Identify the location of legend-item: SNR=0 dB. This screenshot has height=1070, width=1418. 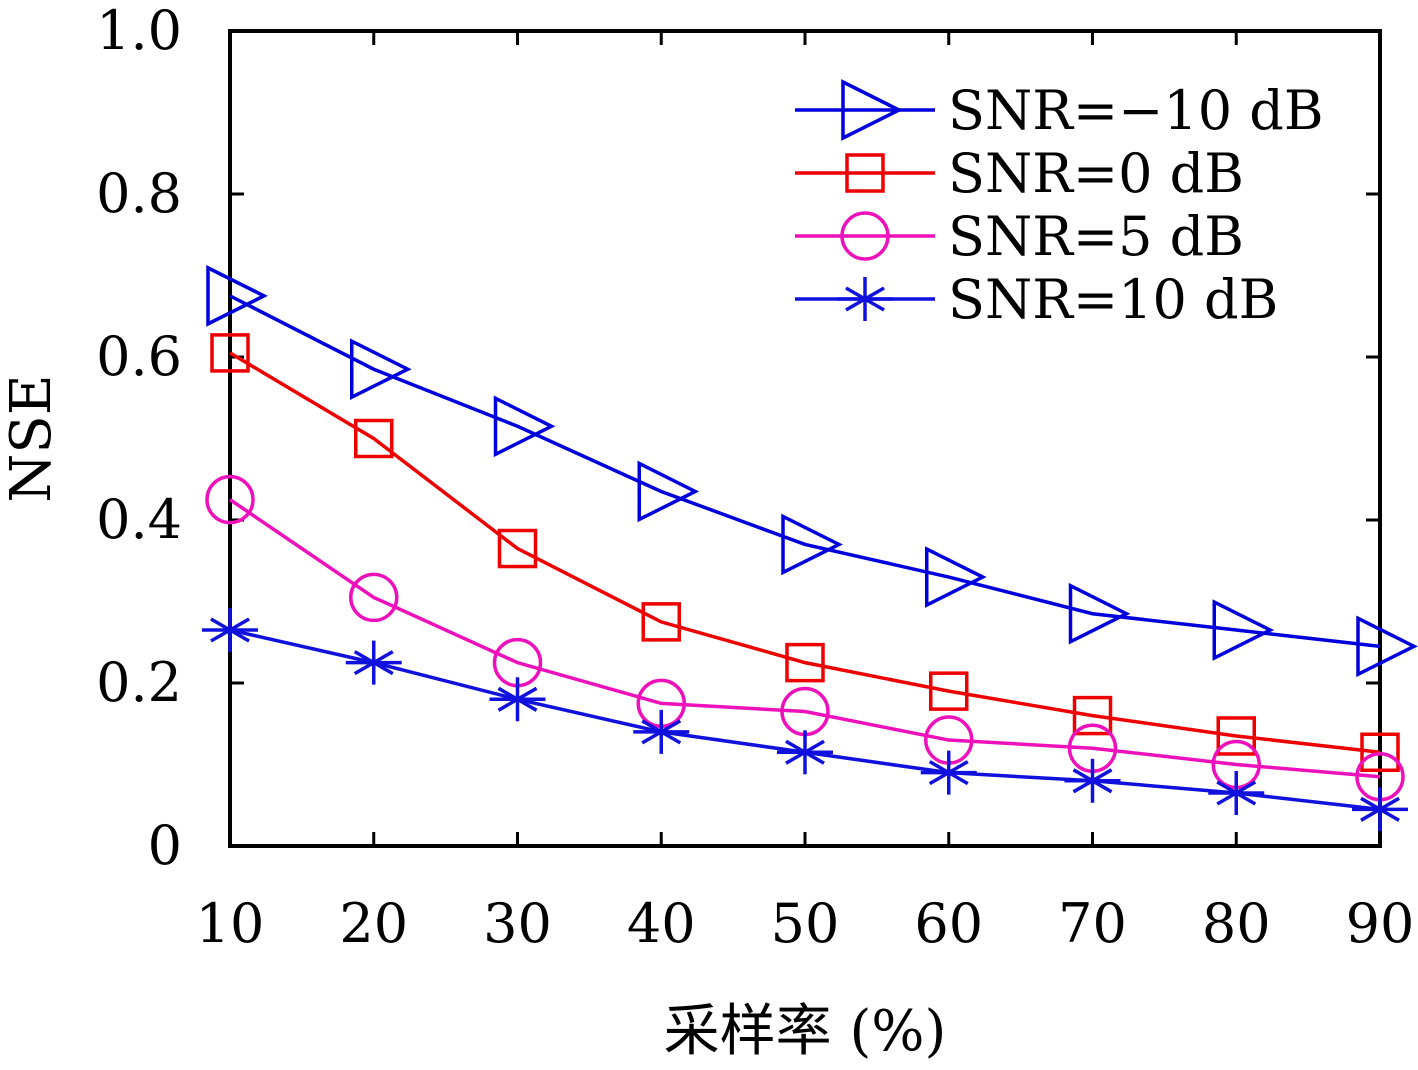
(1019, 173).